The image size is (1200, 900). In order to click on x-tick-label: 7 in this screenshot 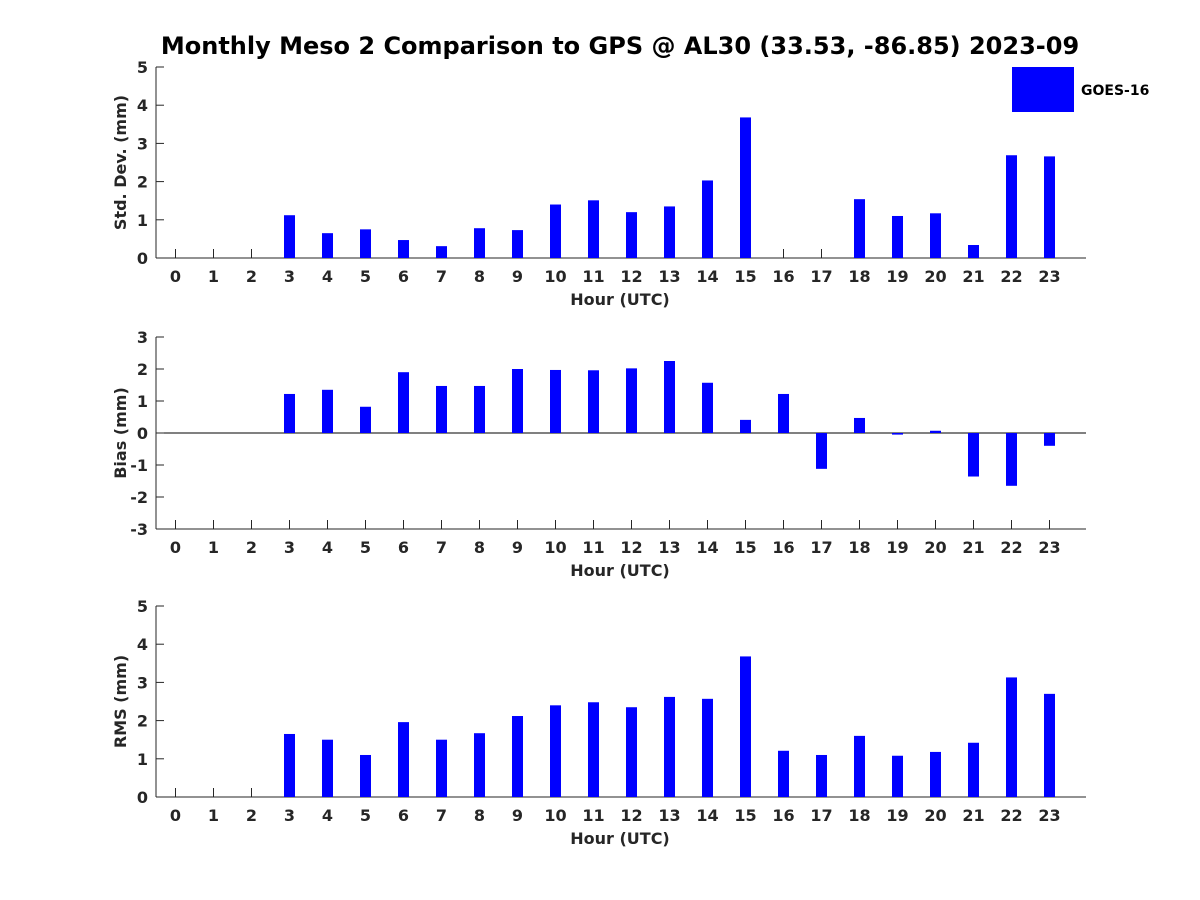, I will do `click(441, 276)`.